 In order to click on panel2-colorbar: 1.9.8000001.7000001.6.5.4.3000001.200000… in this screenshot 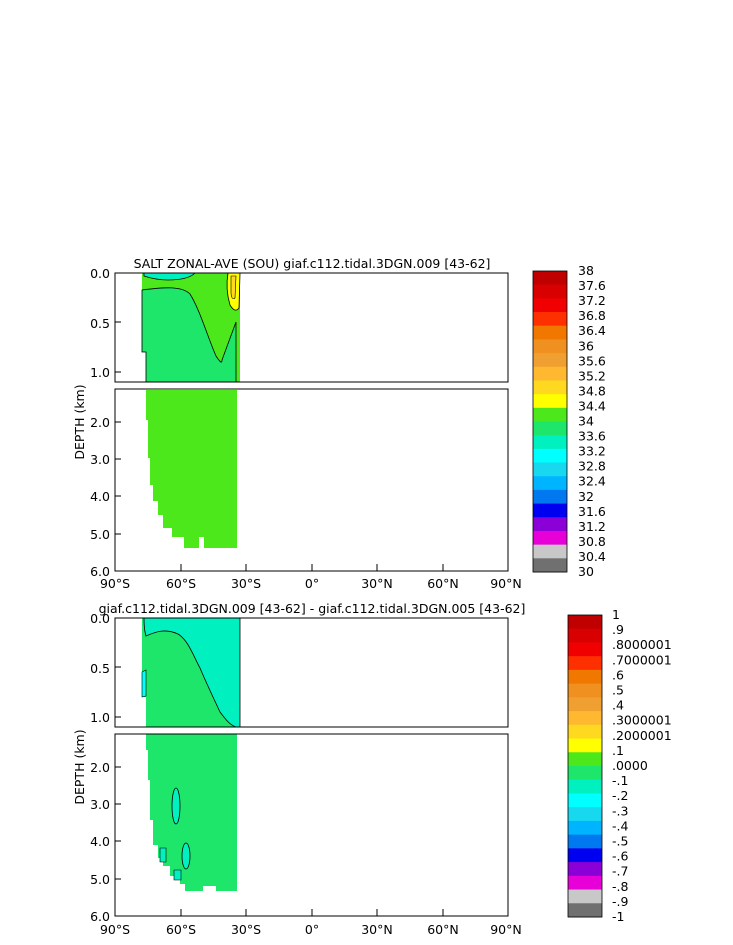, I will do `click(619, 765)`.